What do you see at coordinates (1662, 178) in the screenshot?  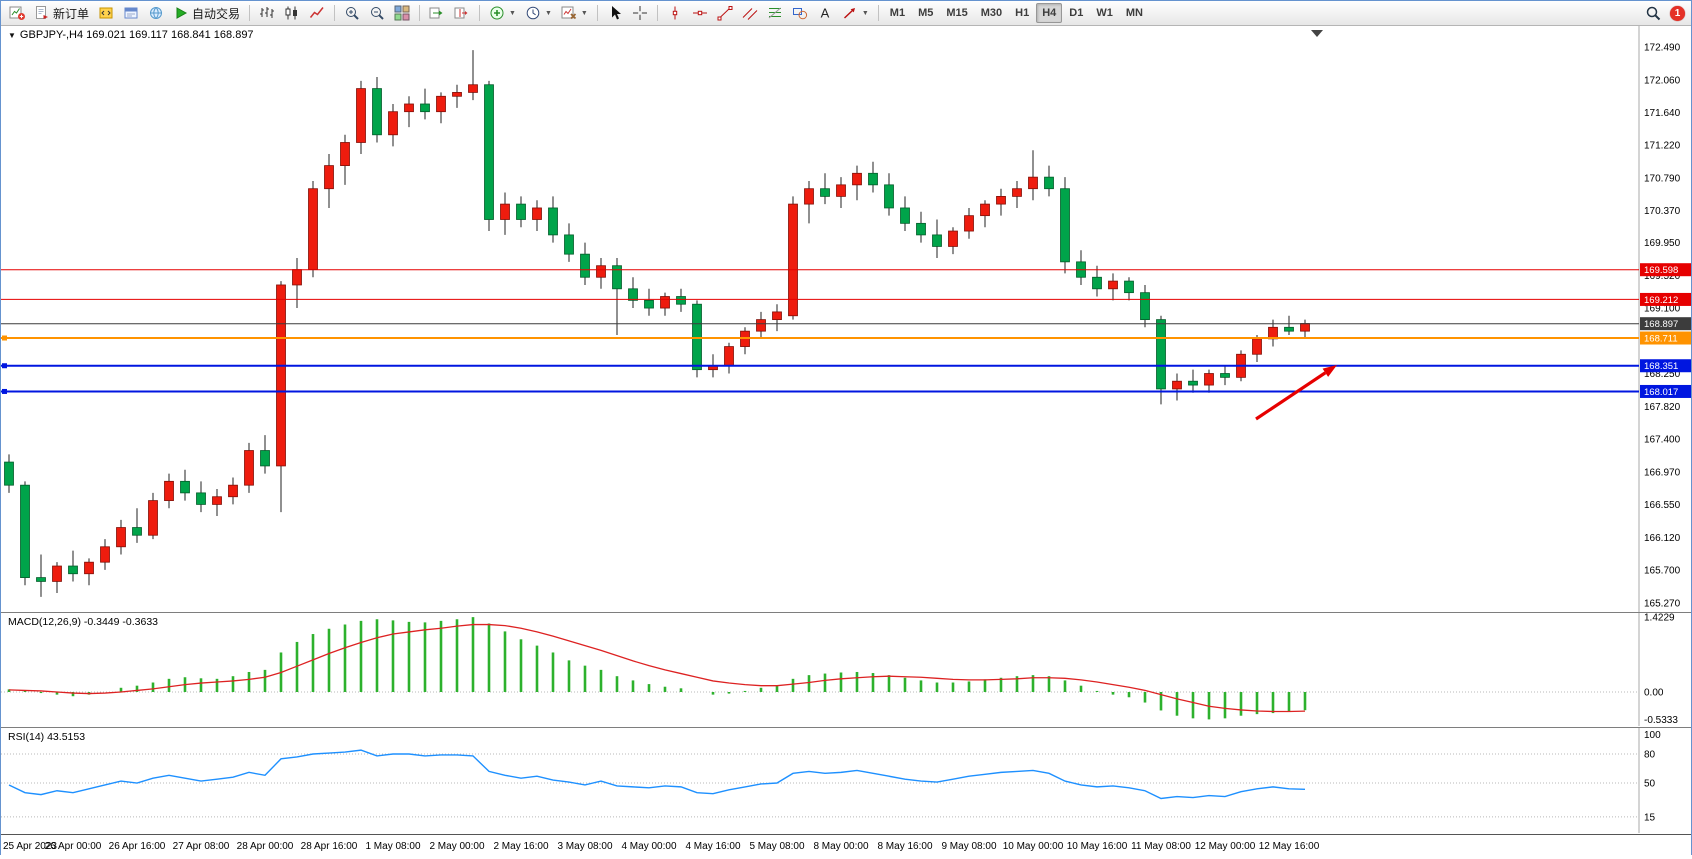 I see `svg-text: 170.790` at bounding box center [1662, 178].